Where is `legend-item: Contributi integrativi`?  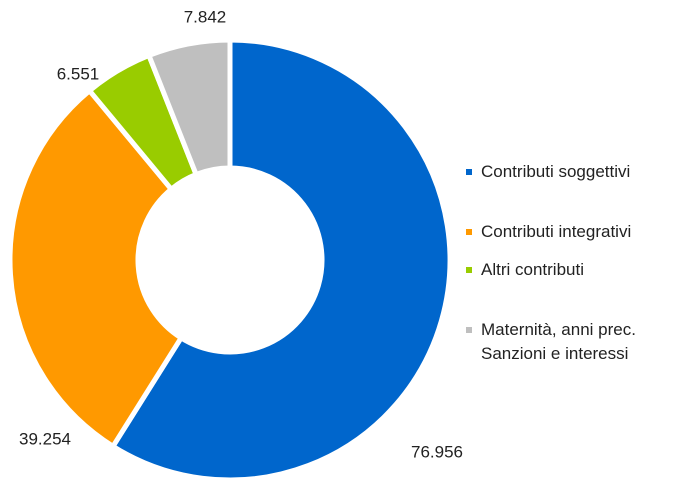
legend-item: Contributi integrativi is located at coordinates (548, 232).